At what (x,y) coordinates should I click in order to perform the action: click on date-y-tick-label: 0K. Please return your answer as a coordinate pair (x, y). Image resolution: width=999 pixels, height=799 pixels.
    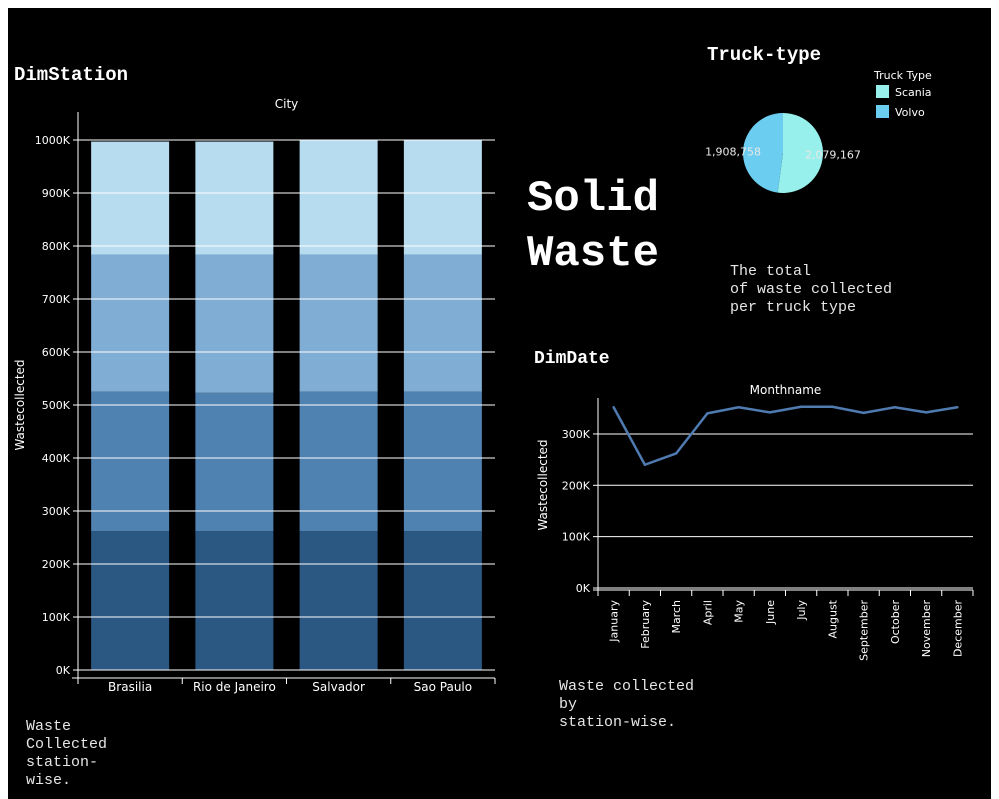
    Looking at the image, I should click on (583, 588).